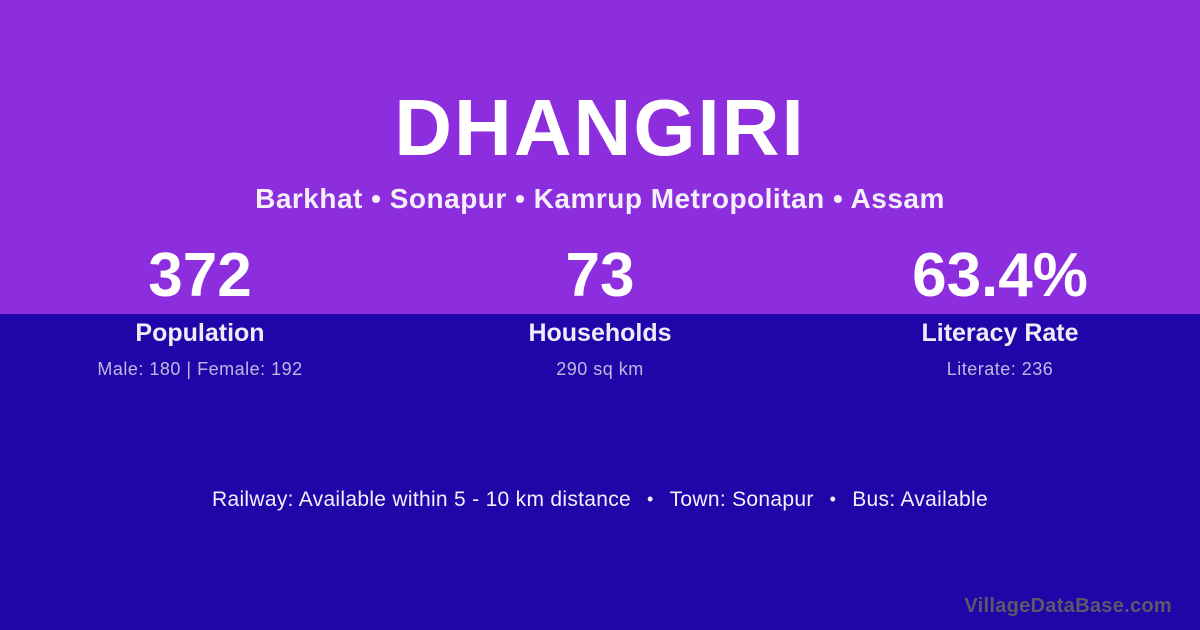 This screenshot has height=630, width=1200. I want to click on town-facility-text: Town: Sonapur, so click(741, 499).